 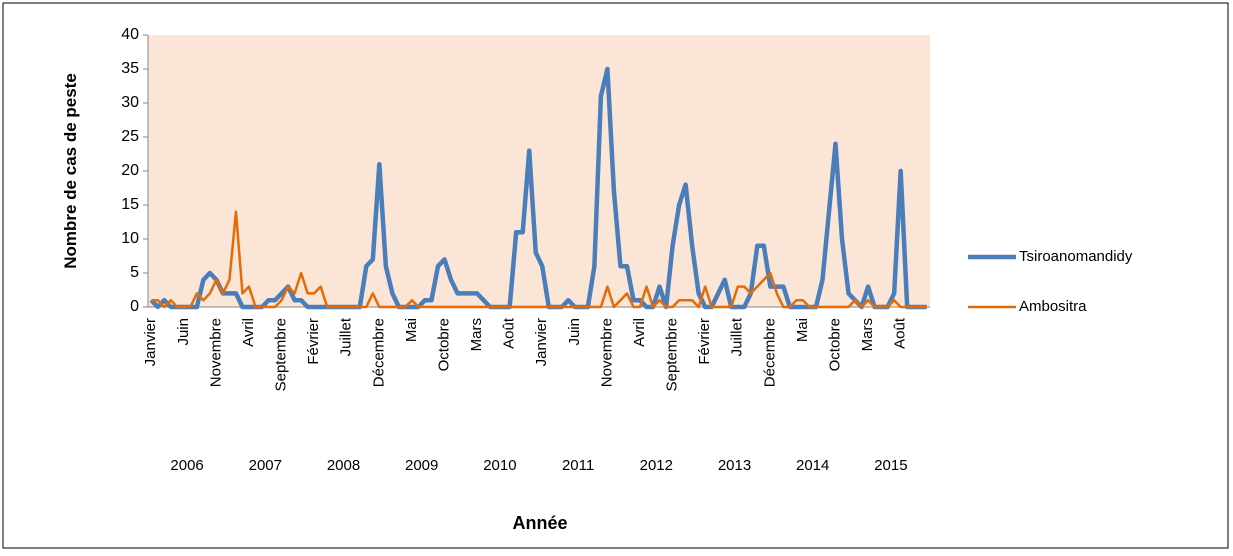 What do you see at coordinates (134, 272) in the screenshot?
I see `y-tick-label: 5` at bounding box center [134, 272].